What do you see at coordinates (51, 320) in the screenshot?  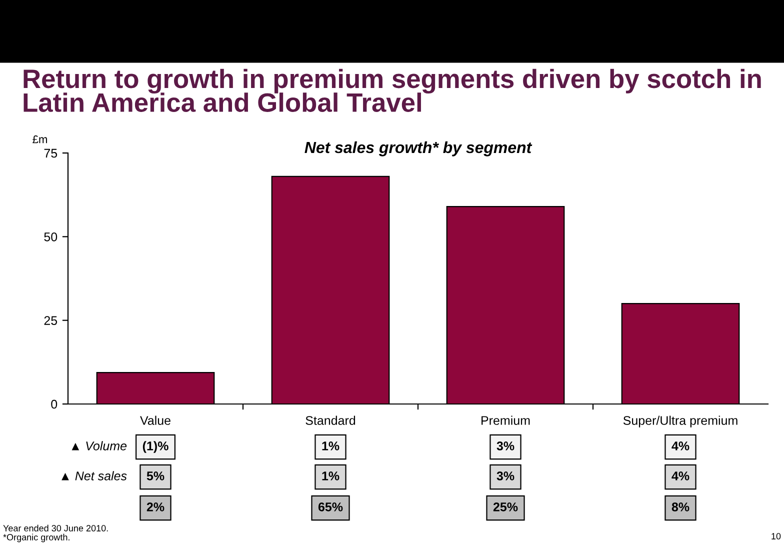 I see `y-tick-label: 25` at bounding box center [51, 320].